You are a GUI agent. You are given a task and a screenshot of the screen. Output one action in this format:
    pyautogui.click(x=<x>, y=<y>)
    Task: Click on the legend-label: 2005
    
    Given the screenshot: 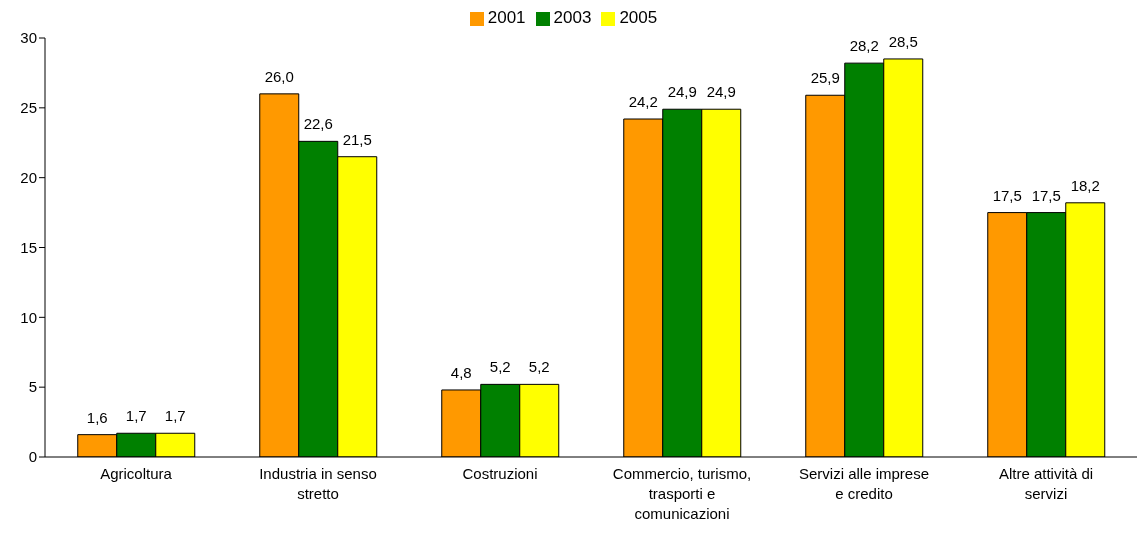 What is the action you would take?
    pyautogui.click(x=638, y=17)
    